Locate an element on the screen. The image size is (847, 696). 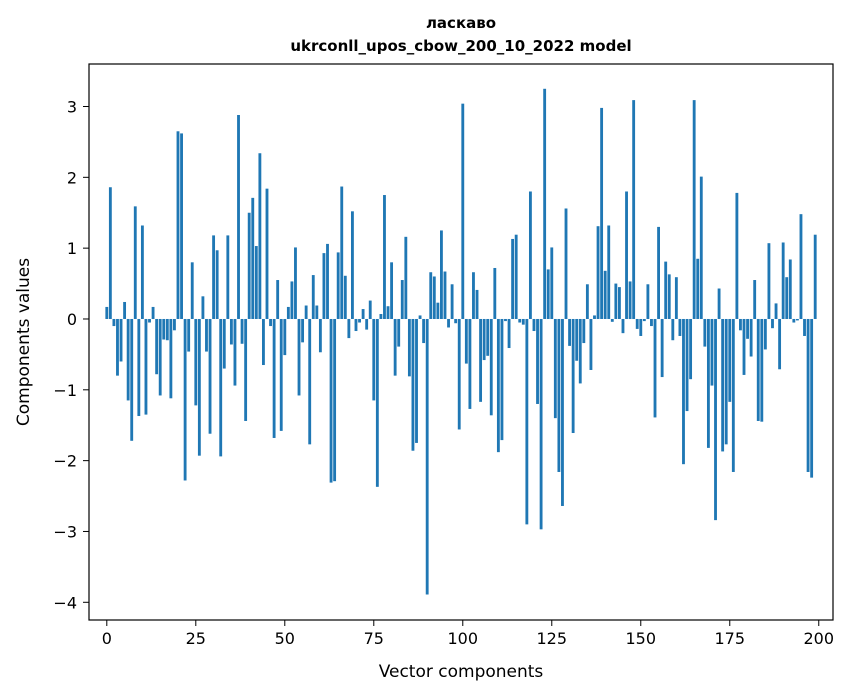
x-tick-label: 100 is located at coordinates (463, 638).